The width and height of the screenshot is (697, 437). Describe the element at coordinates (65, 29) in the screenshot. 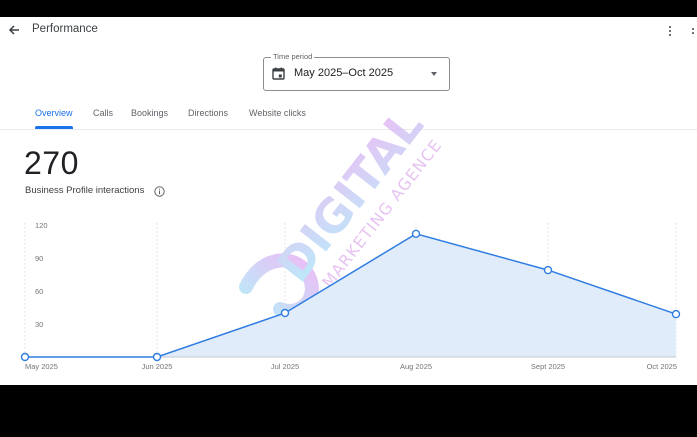

I see `page-title: Performance` at that location.